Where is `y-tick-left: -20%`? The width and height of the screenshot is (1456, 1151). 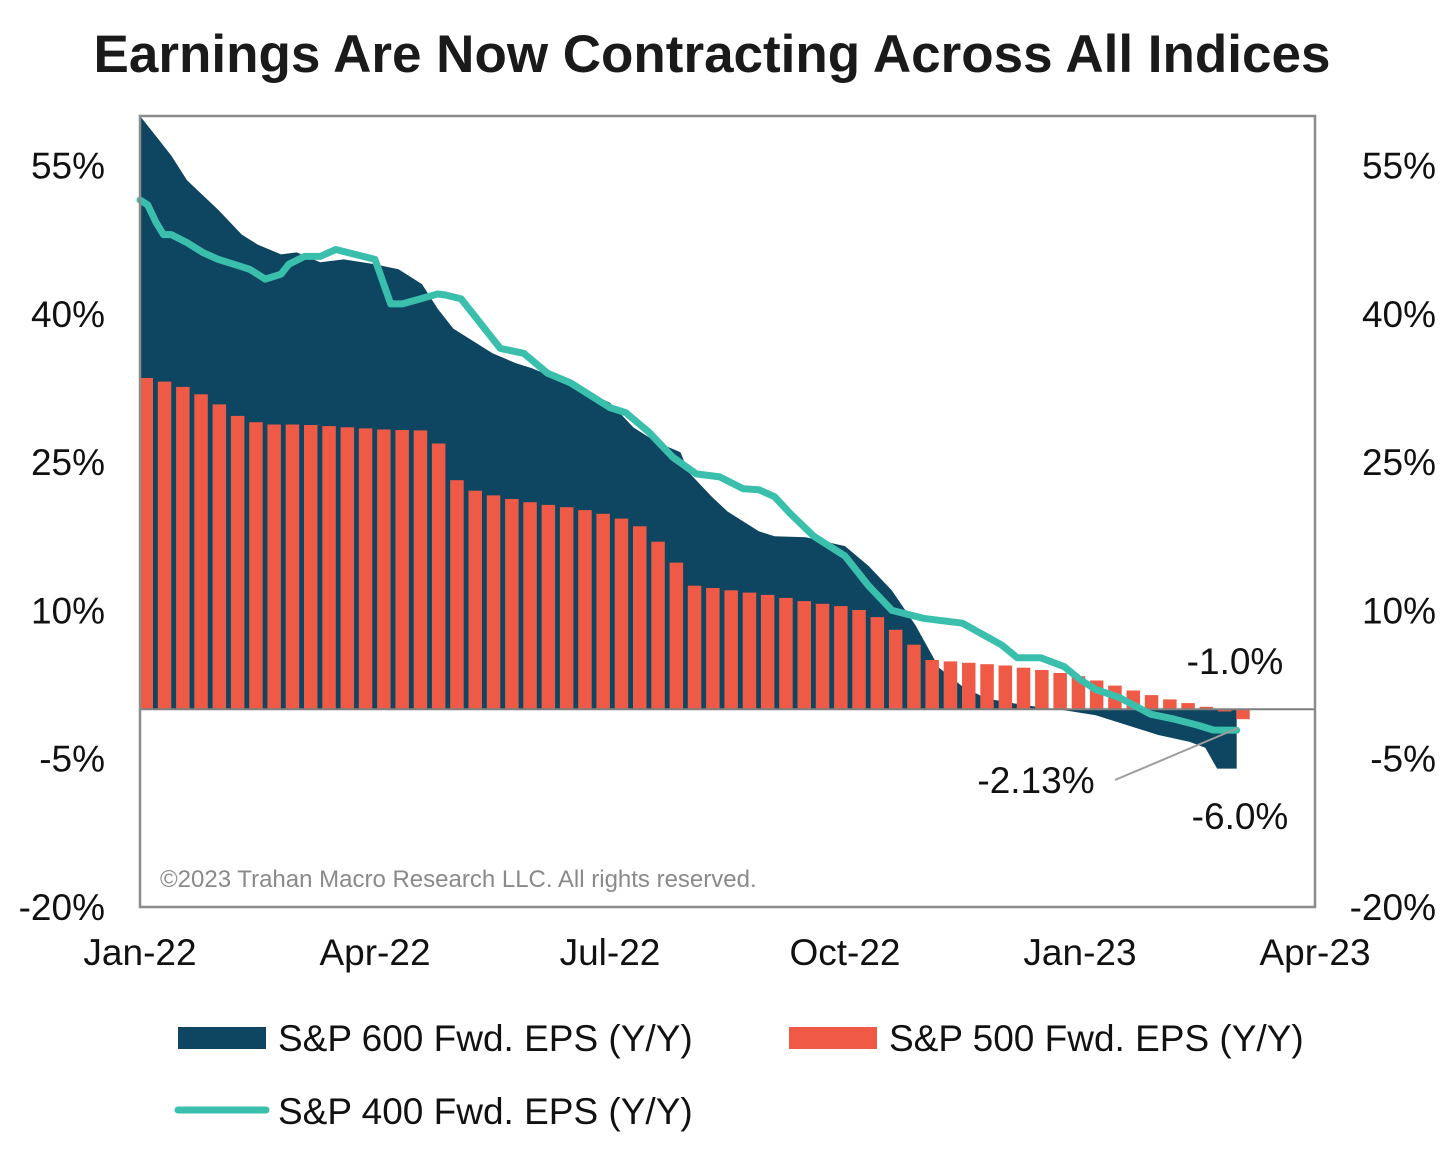
y-tick-left: -20% is located at coordinates (62, 907).